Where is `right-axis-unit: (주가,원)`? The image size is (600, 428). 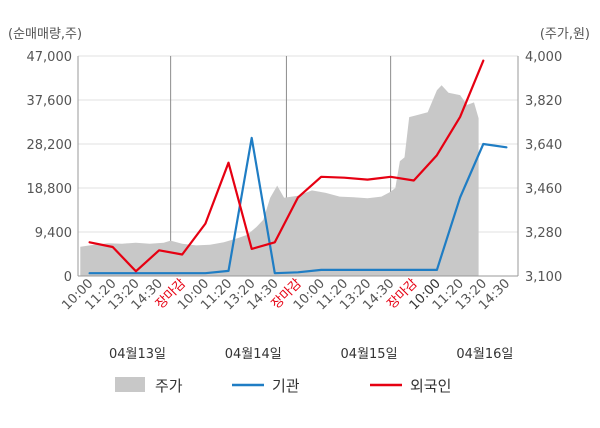
right-axis-unit: (주가,원) is located at coordinates (565, 34).